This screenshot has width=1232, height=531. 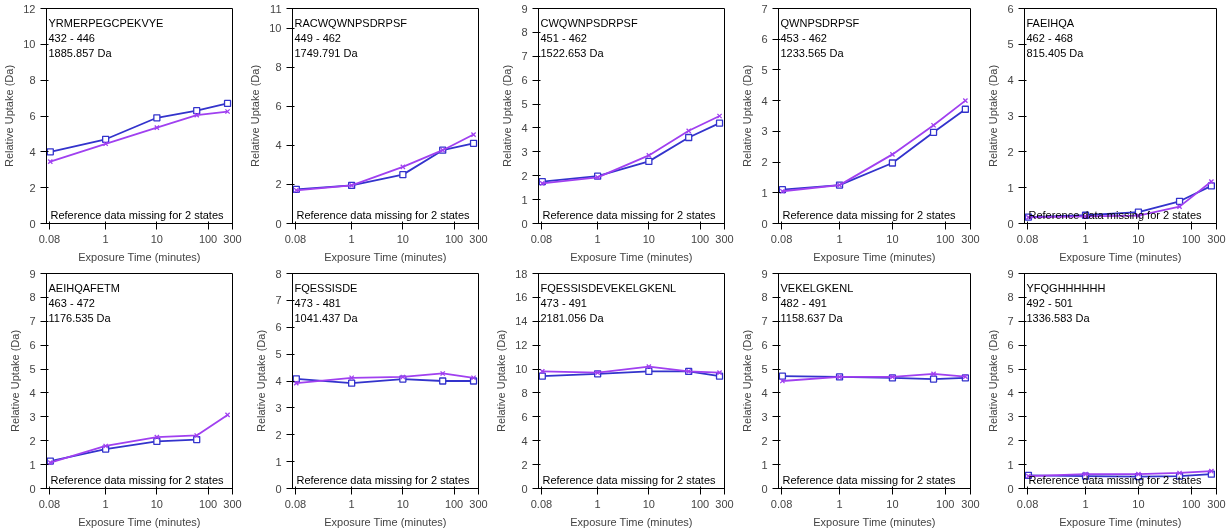 I want to click on annotation: 1041.437 Da, so click(x=326, y=317).